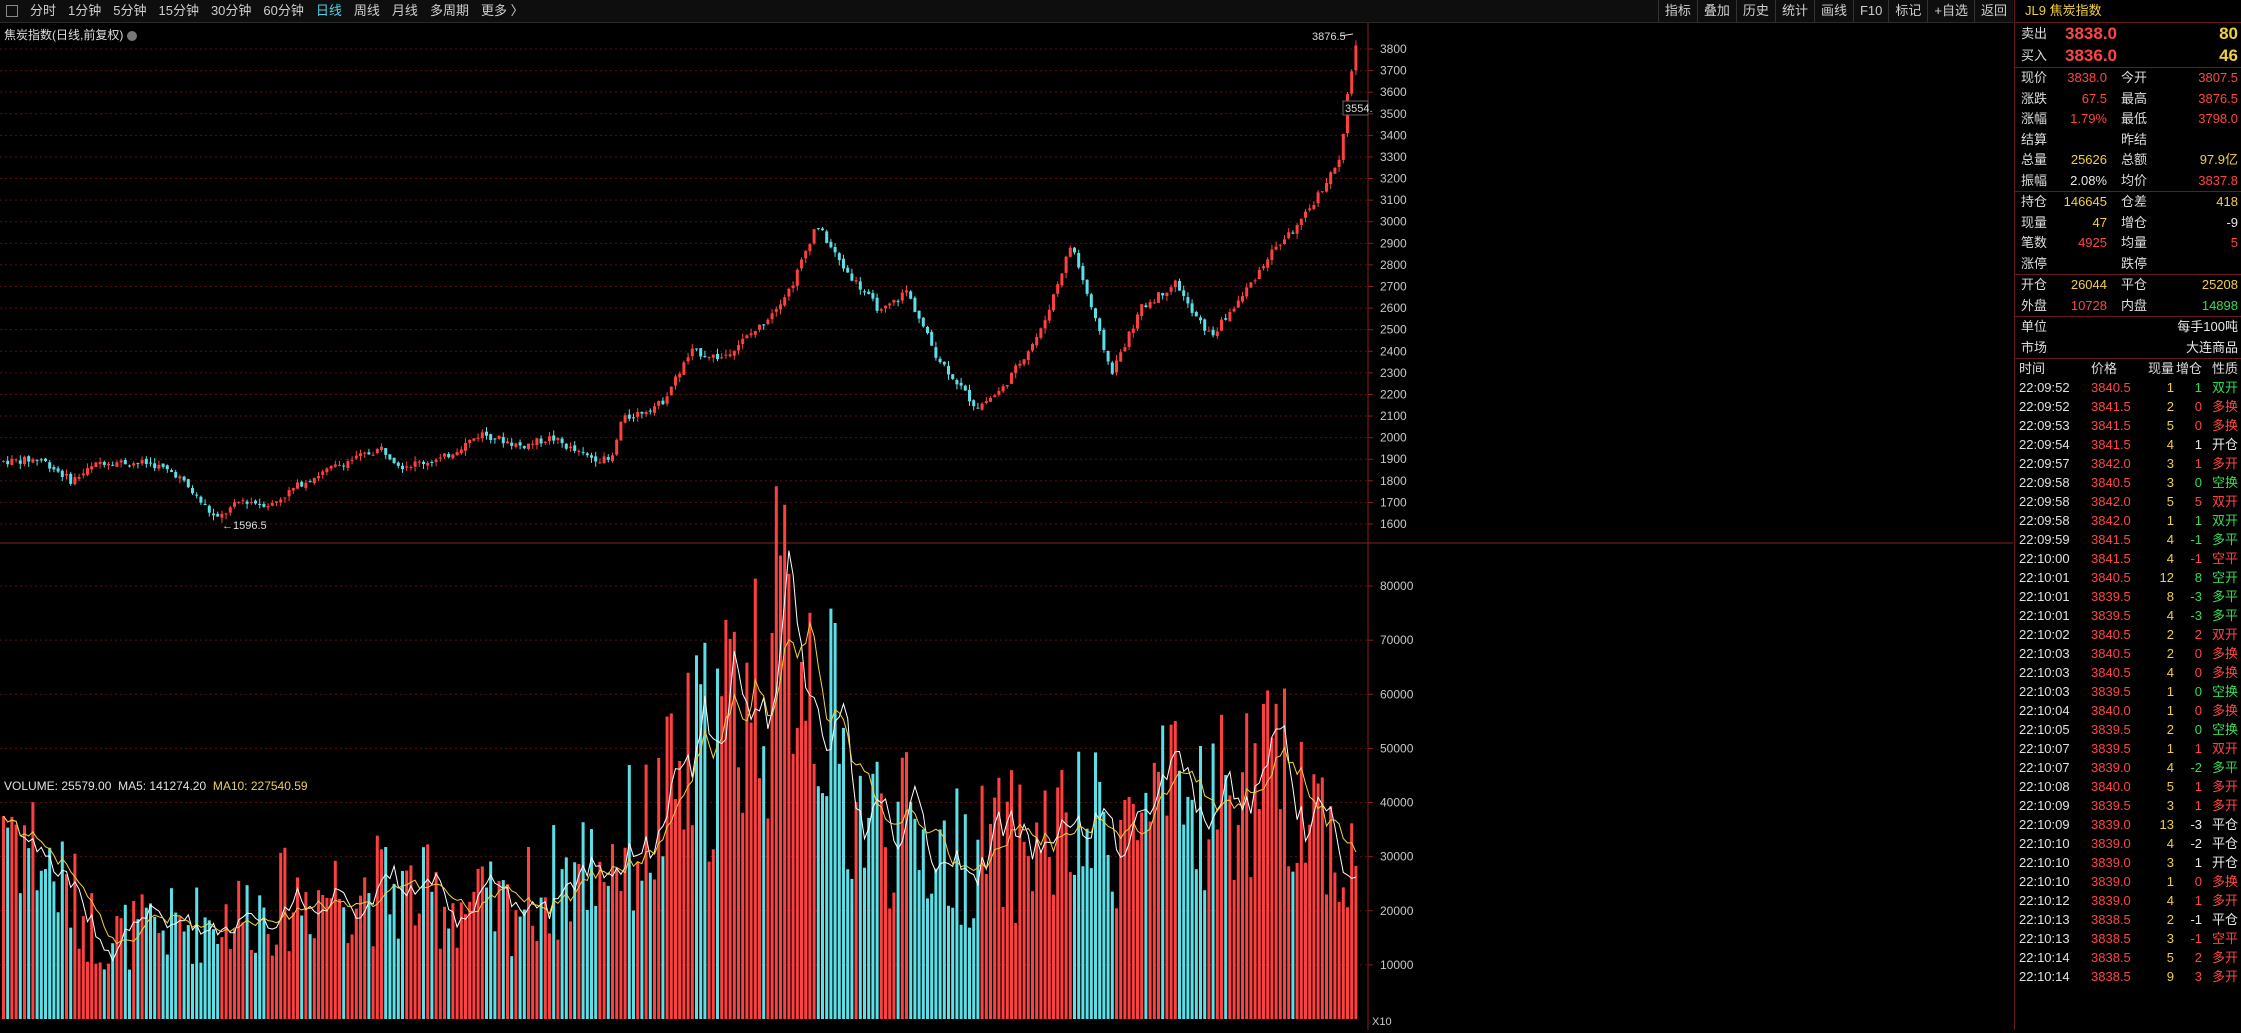  I want to click on tool-button: 历史, so click(1755, 11).